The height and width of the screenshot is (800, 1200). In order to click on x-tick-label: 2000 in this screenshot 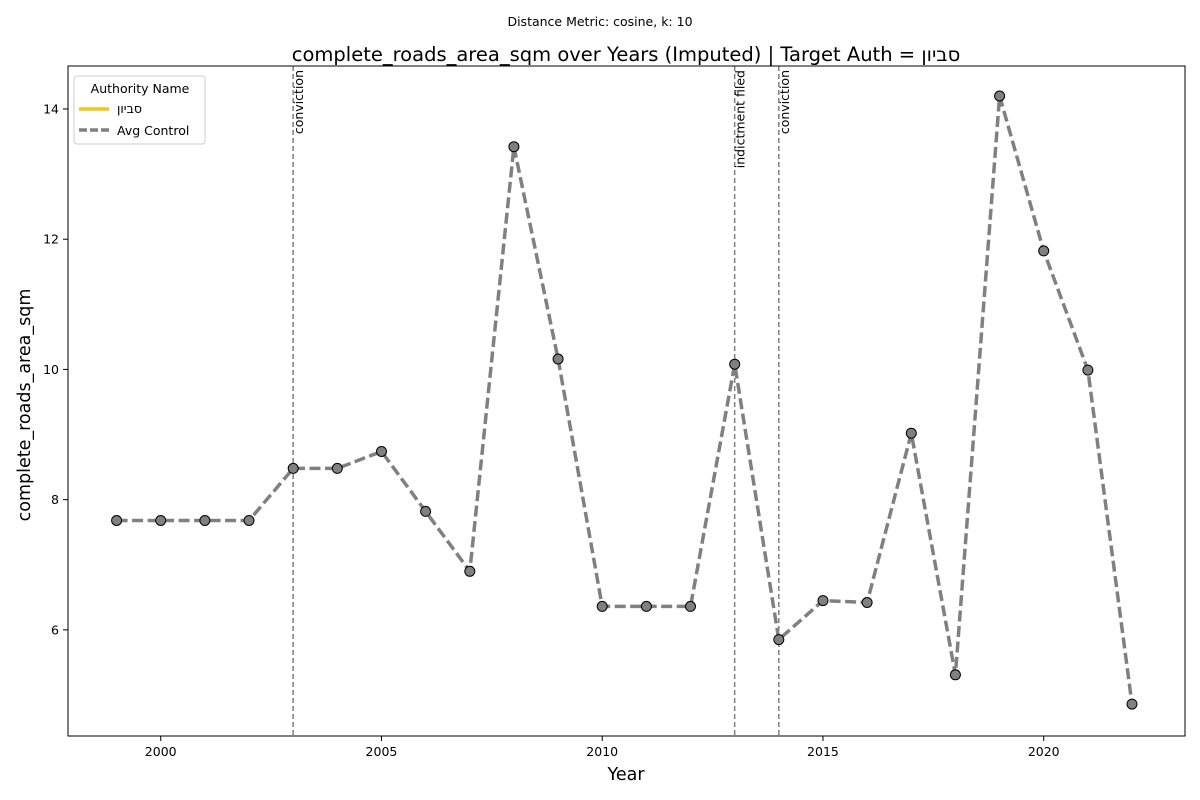, I will do `click(161, 751)`.